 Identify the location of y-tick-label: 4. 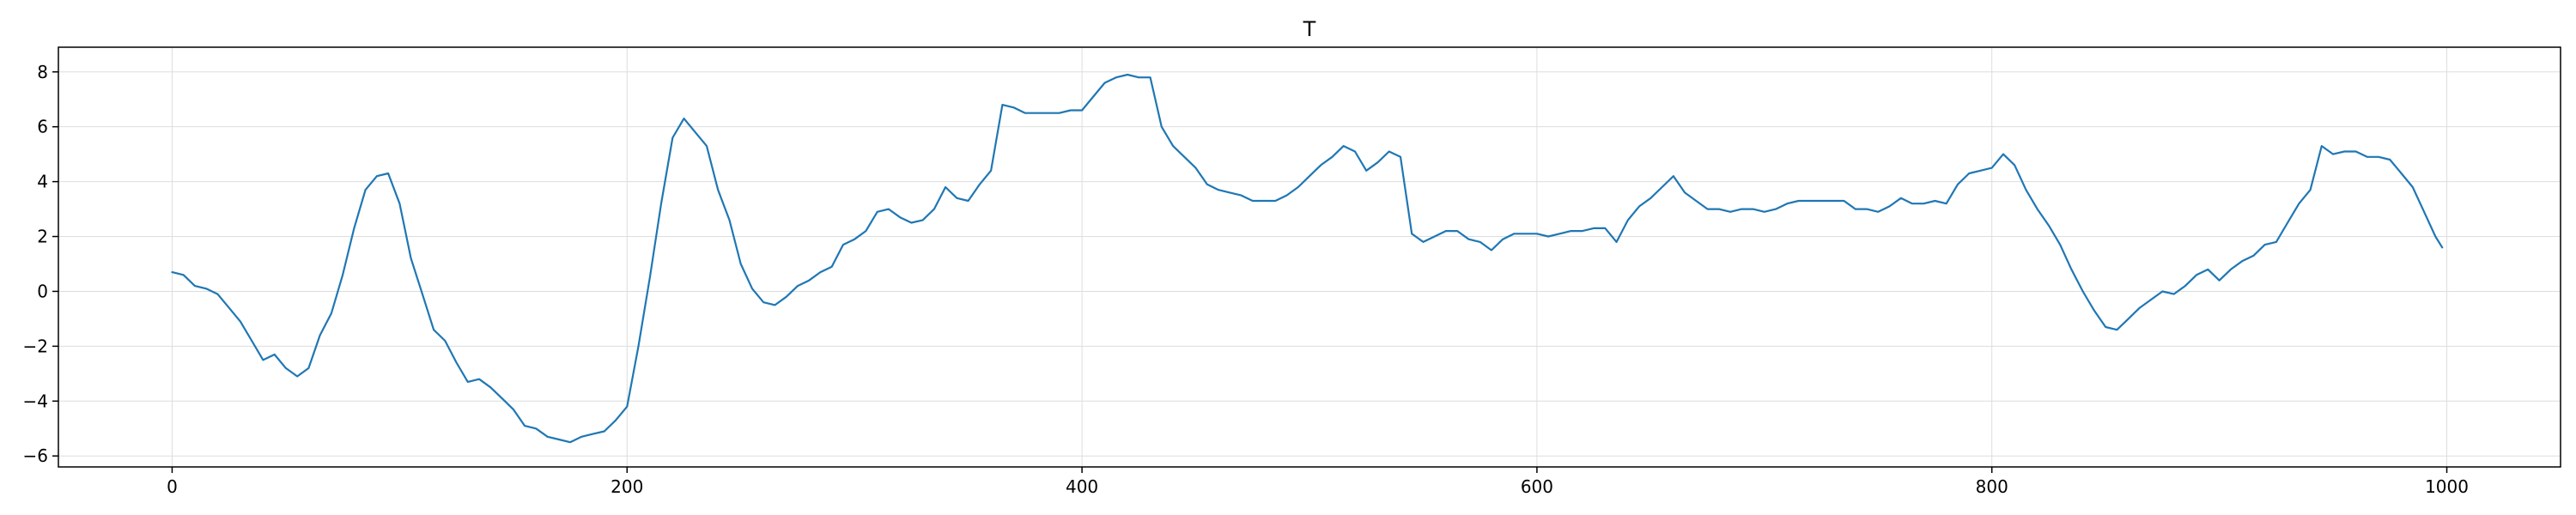
(42, 182).